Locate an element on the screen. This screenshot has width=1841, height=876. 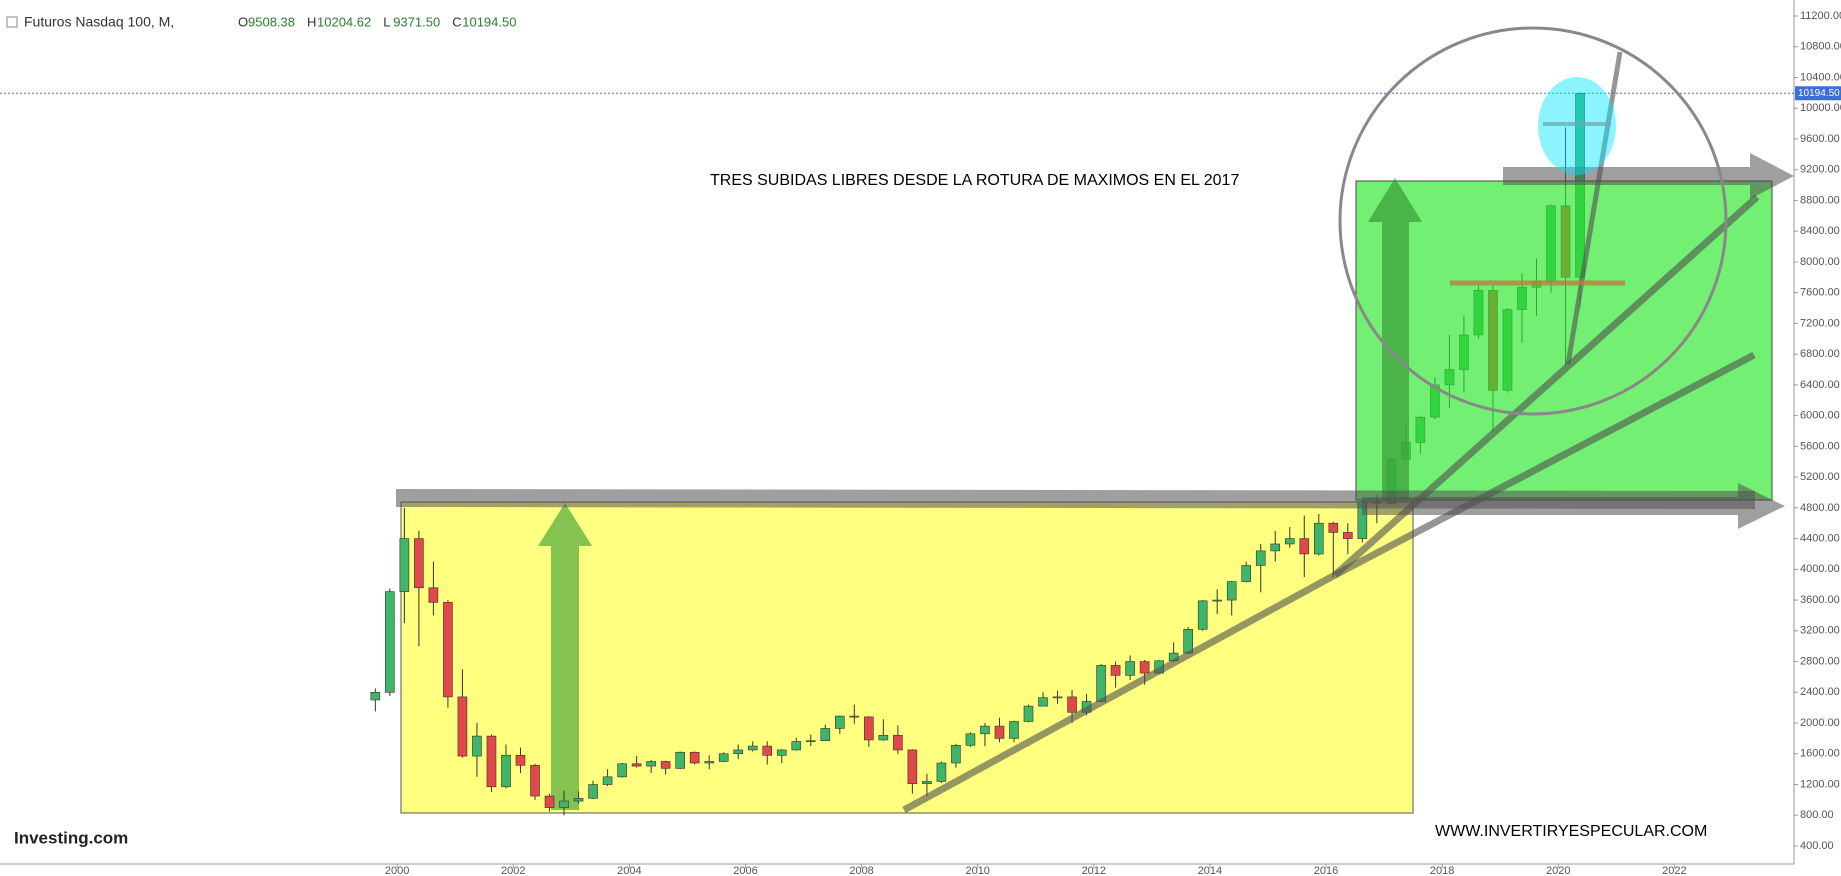
last-price-tag is located at coordinates (1818, 93).